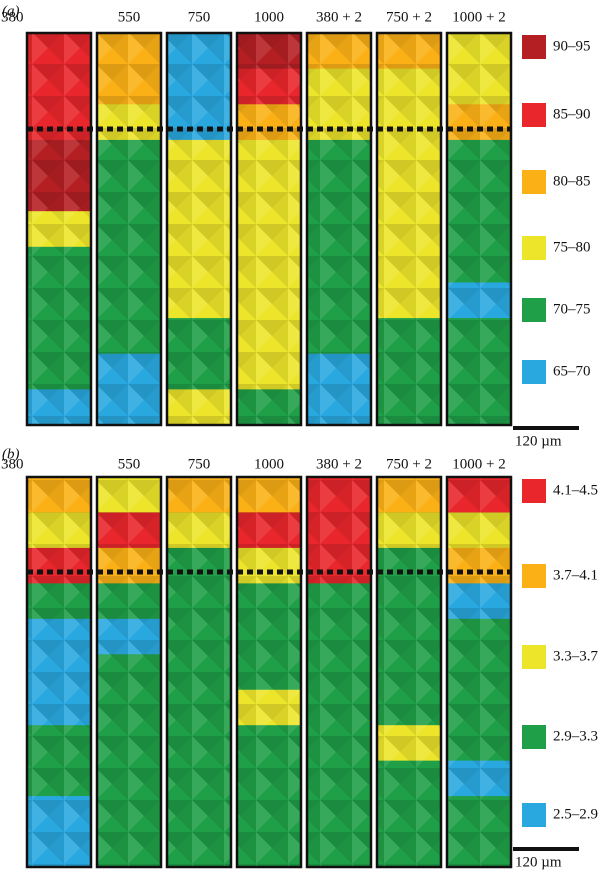 This screenshot has height=872, width=608. Describe the element at coordinates (575, 490) in the screenshot. I see `legend-label: 4.1–4.5` at that location.